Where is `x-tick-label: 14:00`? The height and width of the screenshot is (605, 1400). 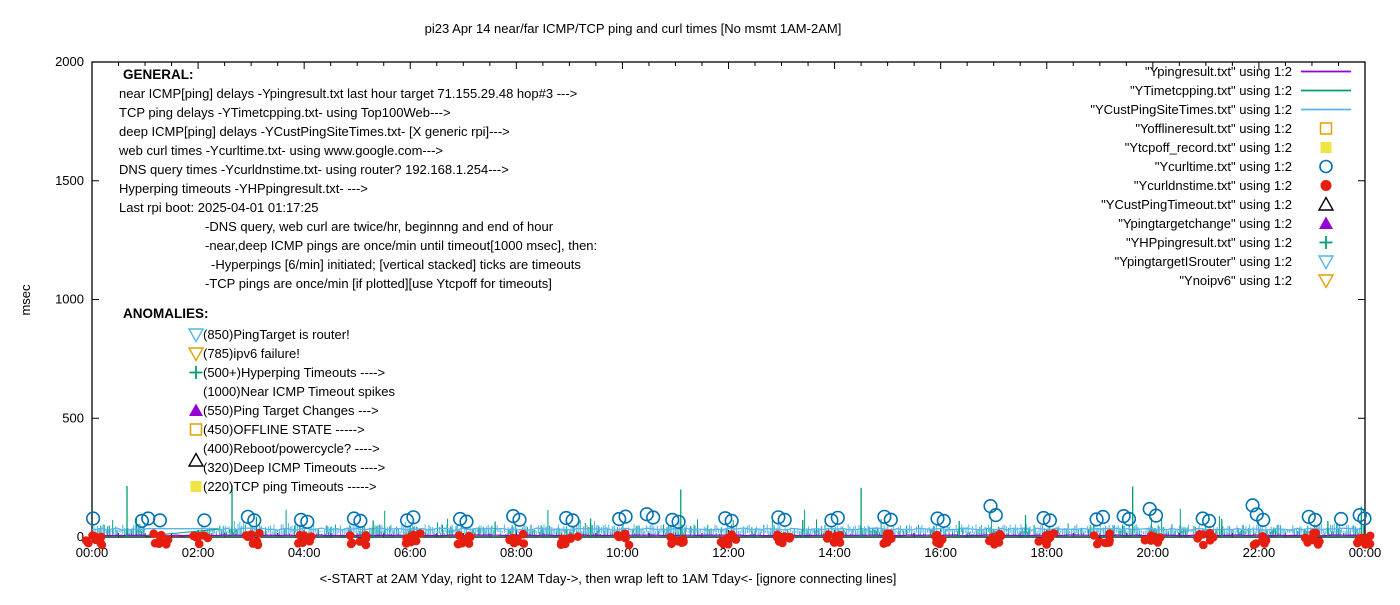 x-tick-label: 14:00 is located at coordinates (834, 552).